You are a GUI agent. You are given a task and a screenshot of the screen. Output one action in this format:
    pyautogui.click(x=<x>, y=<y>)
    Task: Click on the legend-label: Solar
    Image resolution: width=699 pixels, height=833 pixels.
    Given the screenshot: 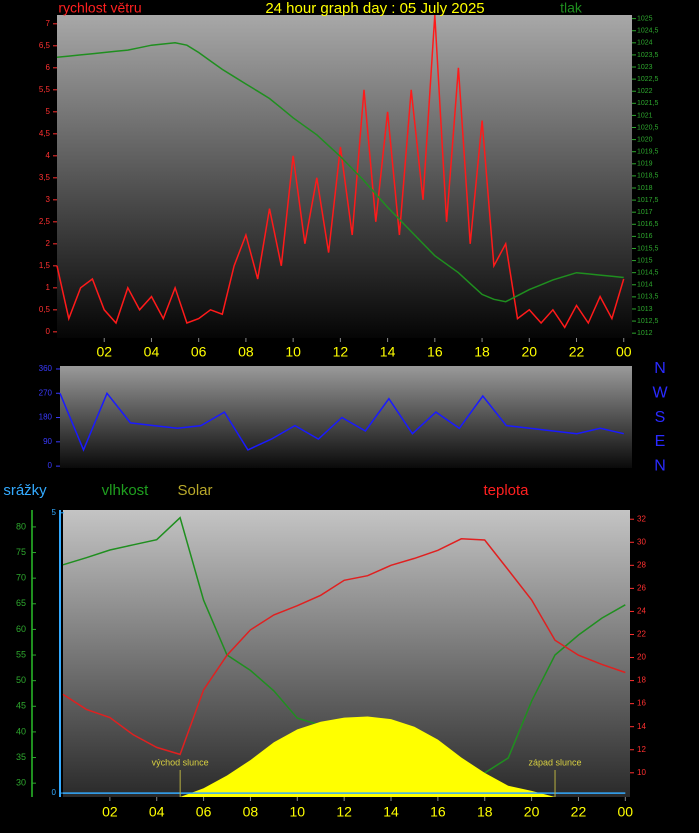 What is the action you would take?
    pyautogui.click(x=194, y=490)
    